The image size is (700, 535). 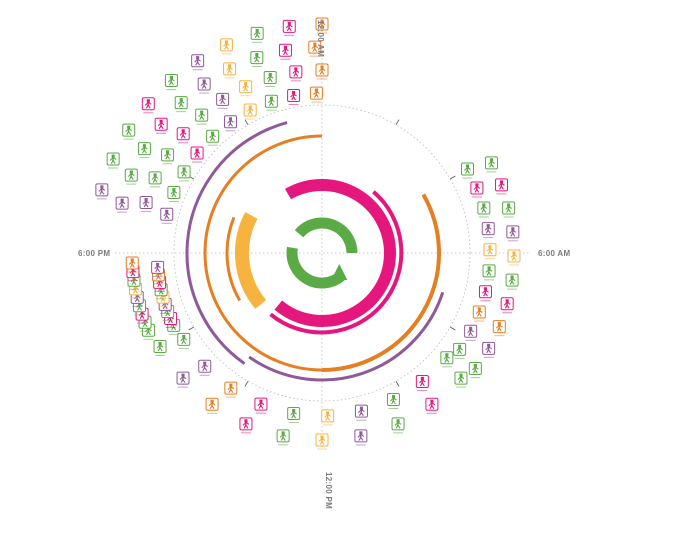 What do you see at coordinates (320, 38) in the screenshot?
I see `label-12am: 12:00 AM` at bounding box center [320, 38].